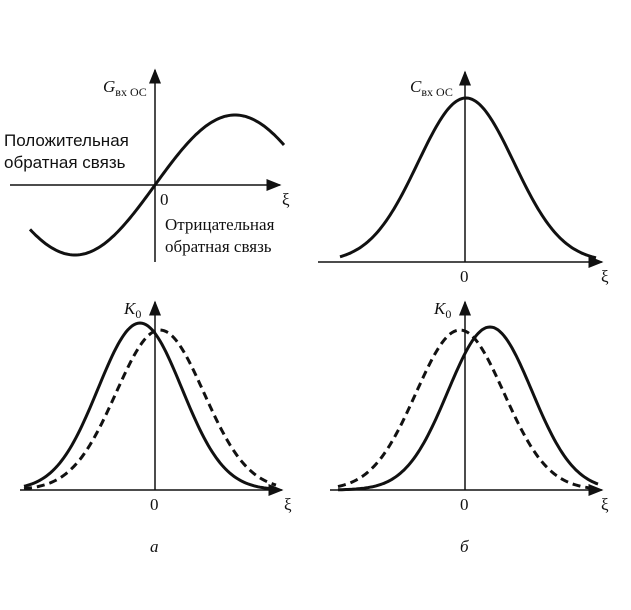 This screenshot has height=610, width=631. I want to click on y-label-main: C, so click(416, 86).